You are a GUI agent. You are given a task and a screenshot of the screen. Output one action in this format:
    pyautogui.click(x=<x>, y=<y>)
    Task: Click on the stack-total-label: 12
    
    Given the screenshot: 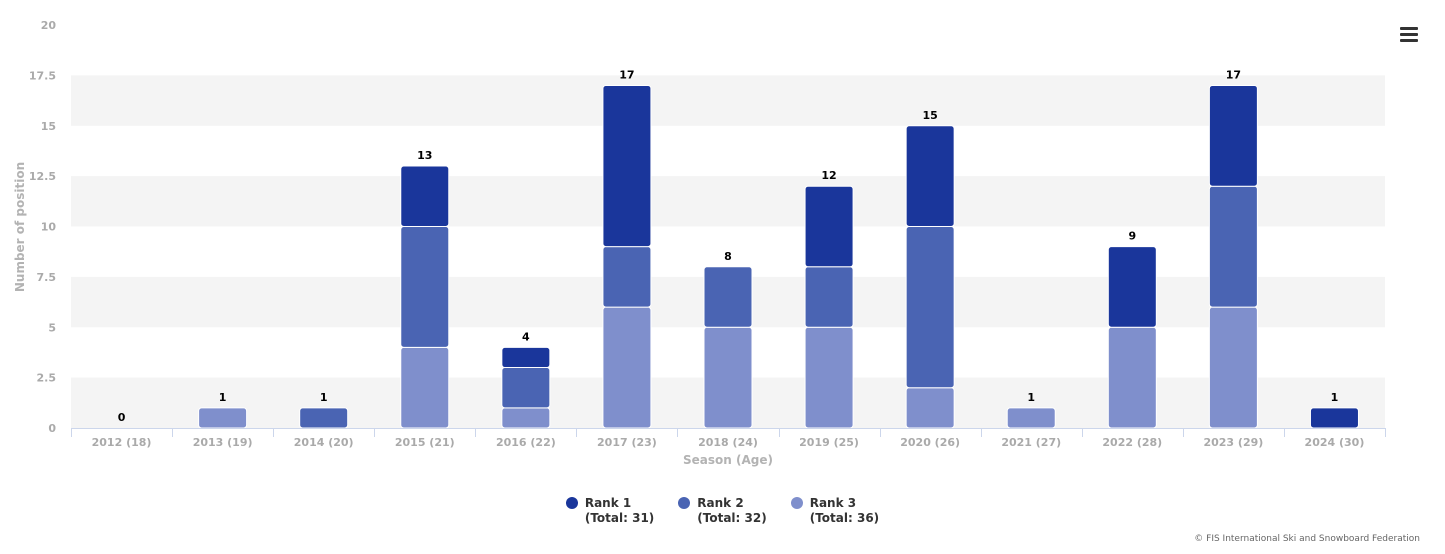 What is the action you would take?
    pyautogui.click(x=828, y=175)
    